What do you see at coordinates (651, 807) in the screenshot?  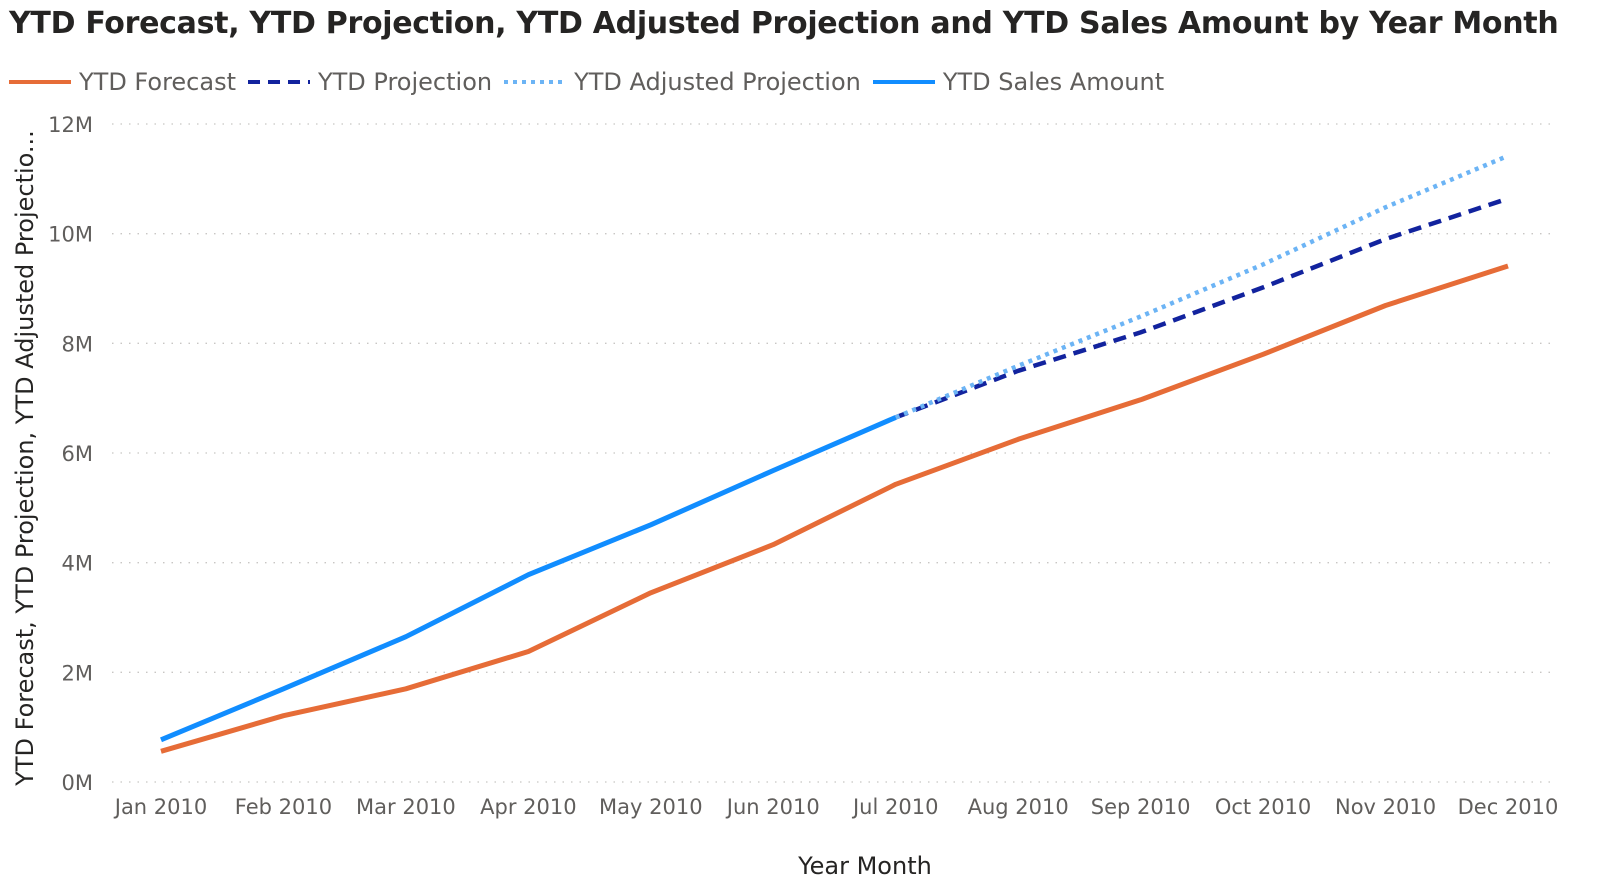 I see `x-tick-label-may-2010: May 2010` at bounding box center [651, 807].